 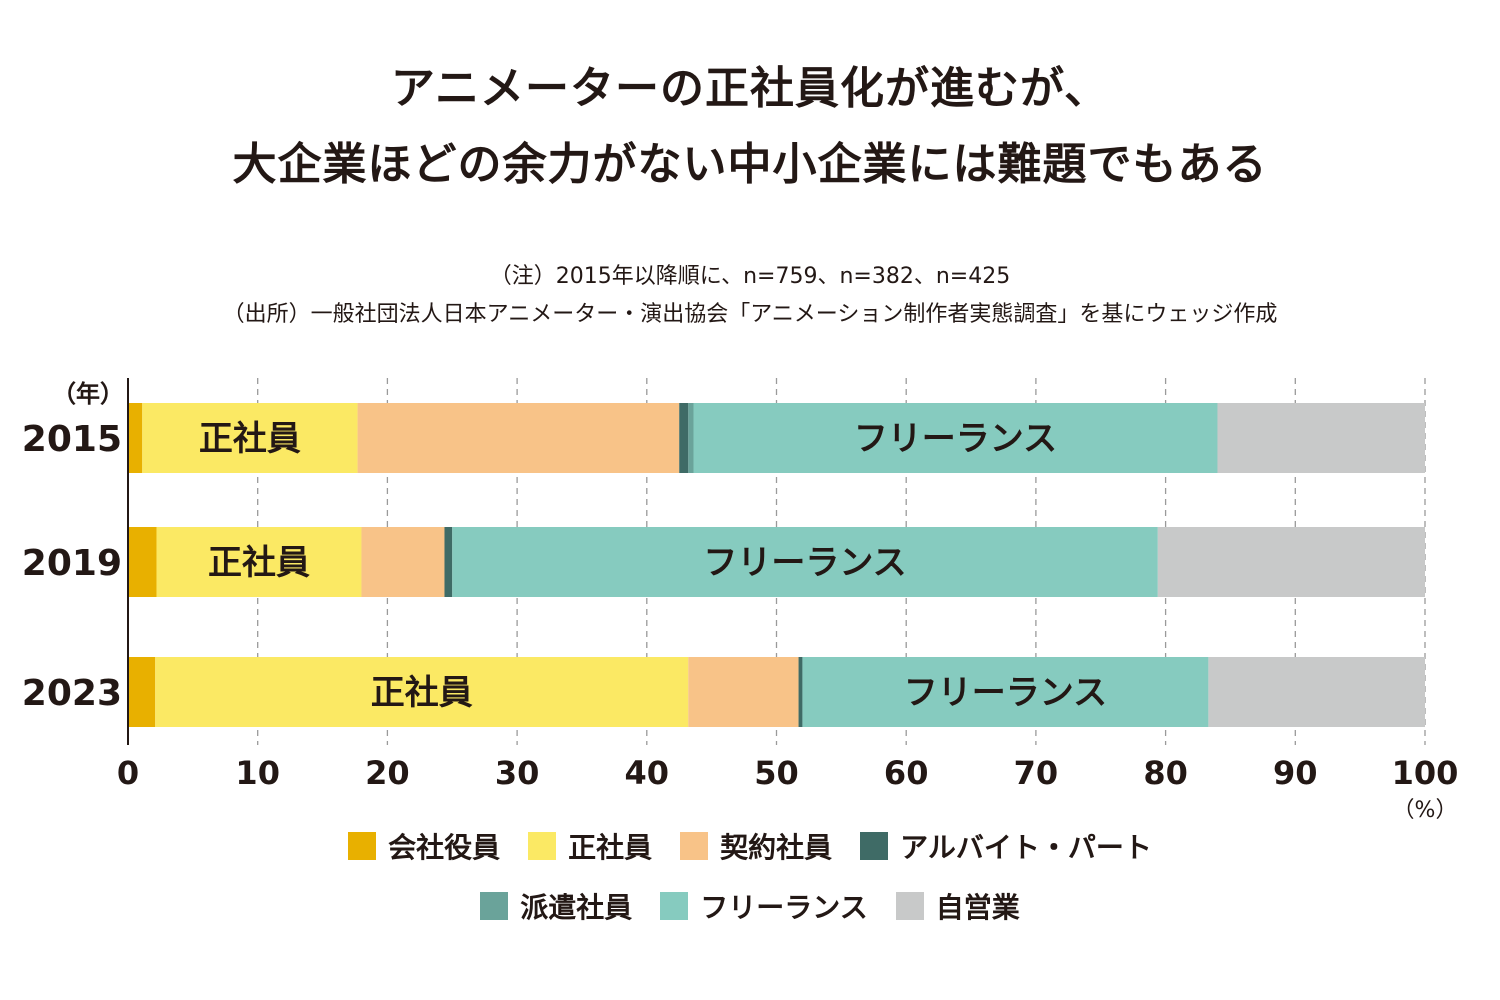 What do you see at coordinates (444, 847) in the screenshot?
I see `legend-label: 会社役員` at bounding box center [444, 847].